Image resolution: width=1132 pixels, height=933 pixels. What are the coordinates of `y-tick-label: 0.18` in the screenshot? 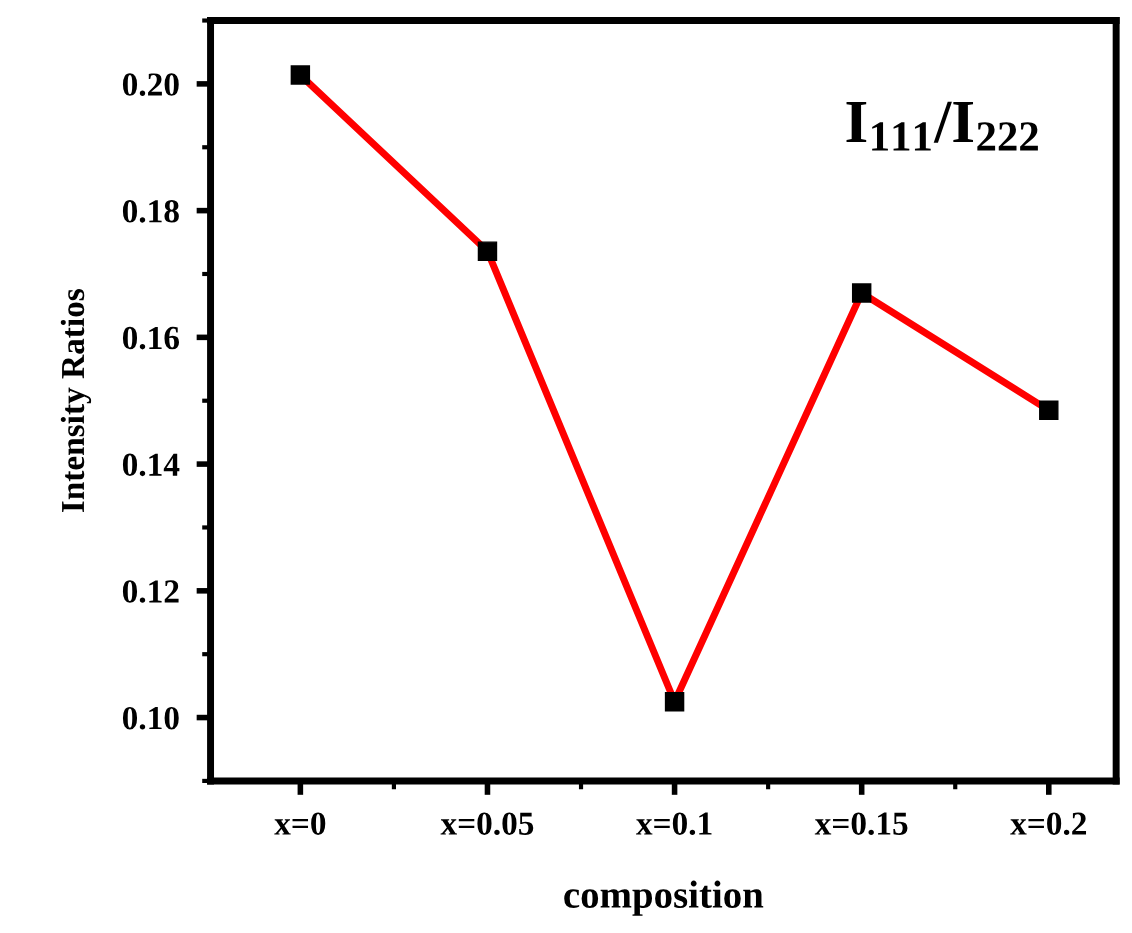 It's located at (150, 211).